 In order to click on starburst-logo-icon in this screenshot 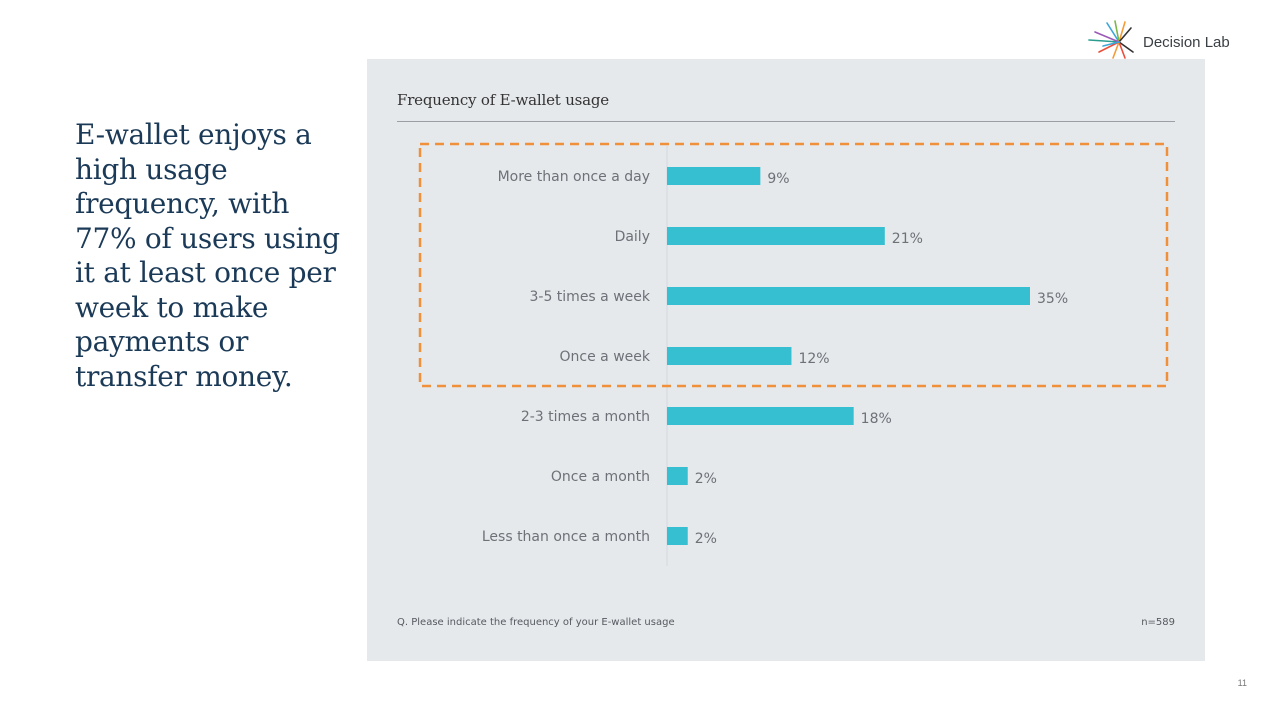, I will do `click(1111, 39)`.